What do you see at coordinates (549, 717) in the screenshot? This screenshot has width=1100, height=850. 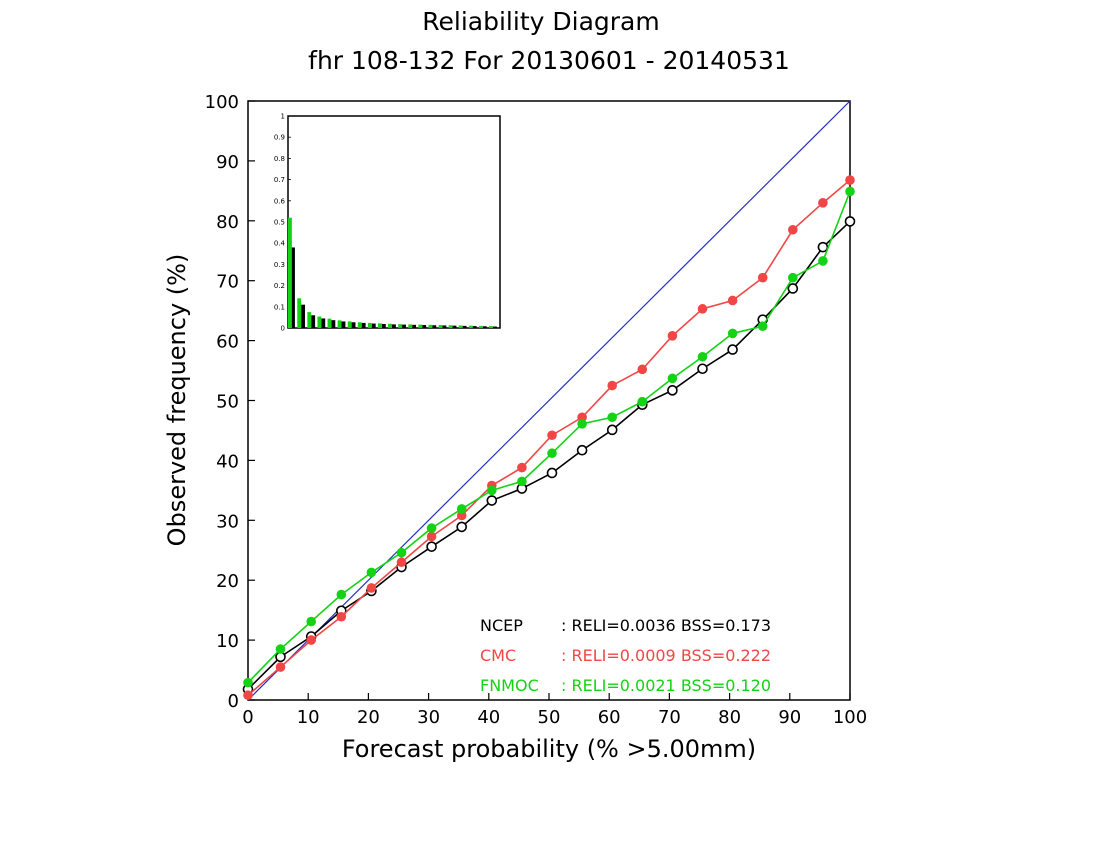 I see `x-tick-label: 50` at bounding box center [549, 717].